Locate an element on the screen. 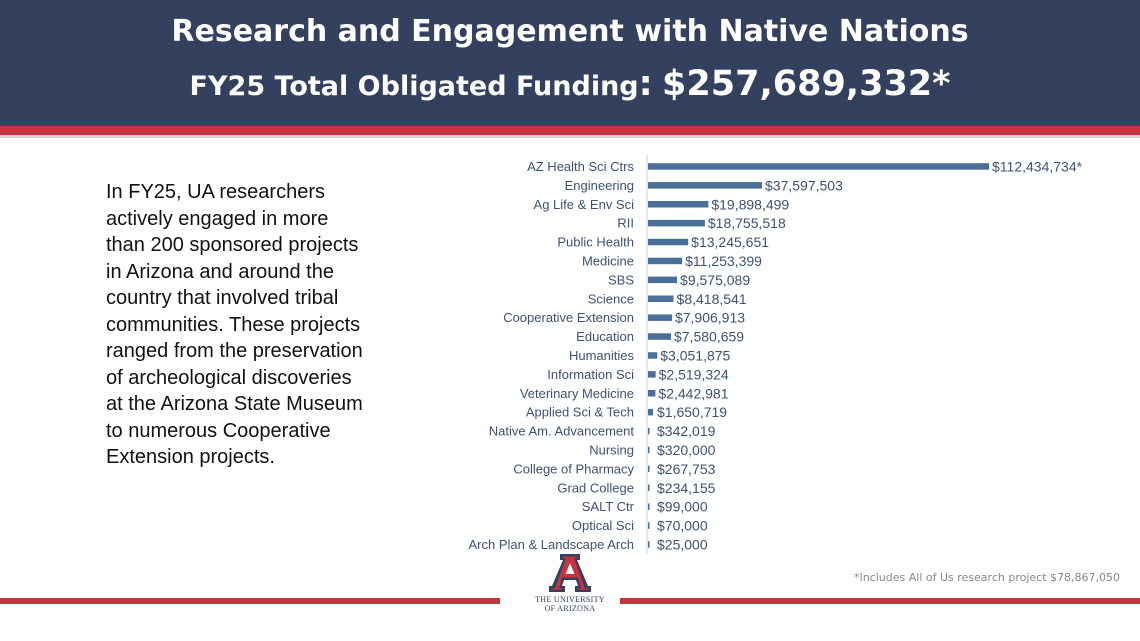  logo-line-2: OF ARIZONA is located at coordinates (570, 608).